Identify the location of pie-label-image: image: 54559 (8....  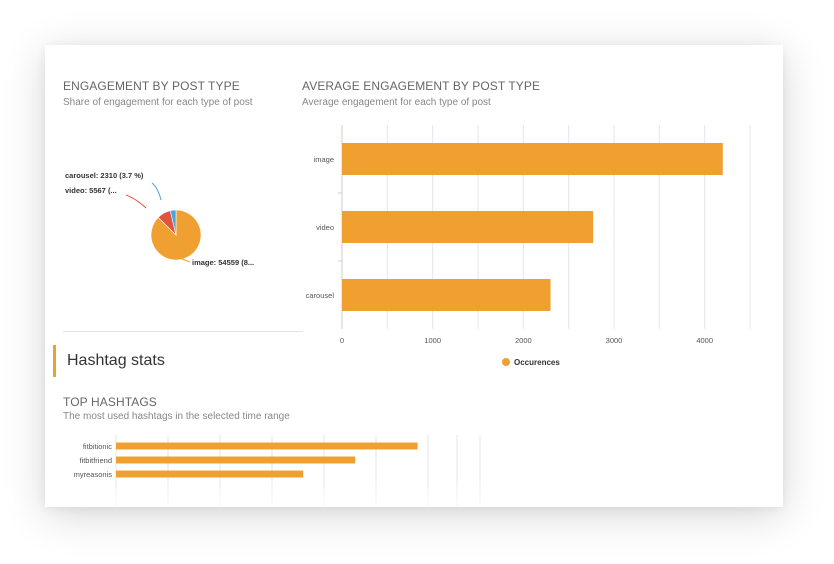
(223, 262).